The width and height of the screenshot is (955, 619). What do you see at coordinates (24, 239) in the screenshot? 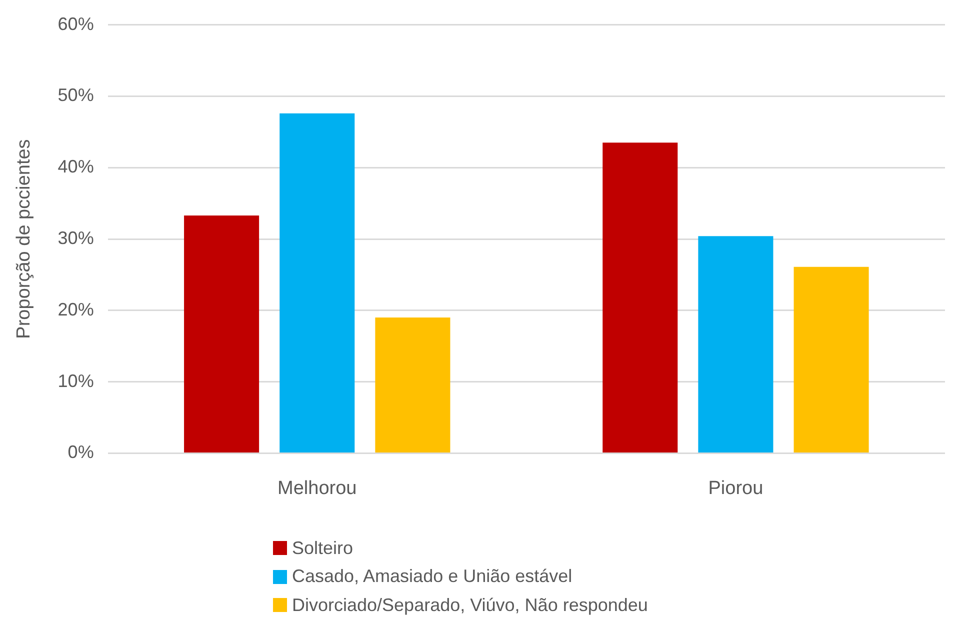
I see `y-axis-title: Proporção de pccientes` at bounding box center [24, 239].